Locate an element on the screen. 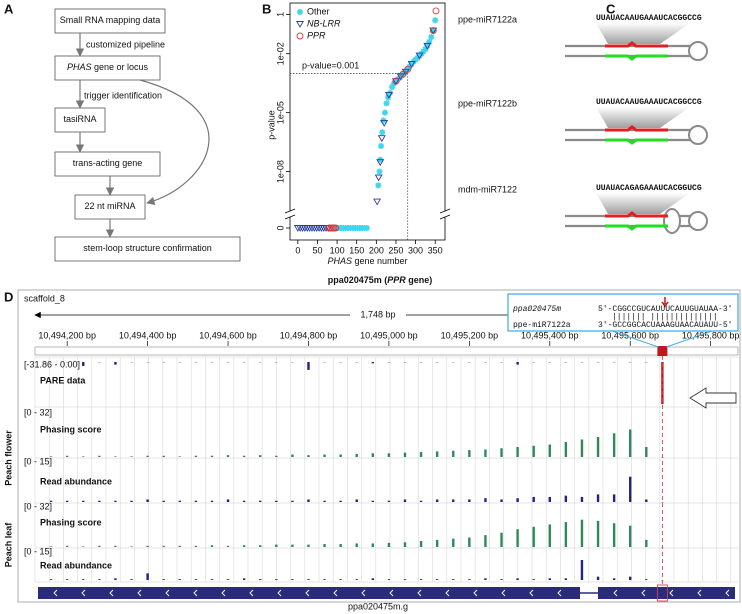 The height and width of the screenshot is (614, 742). group-label: Peach flower is located at coordinates (8, 458).